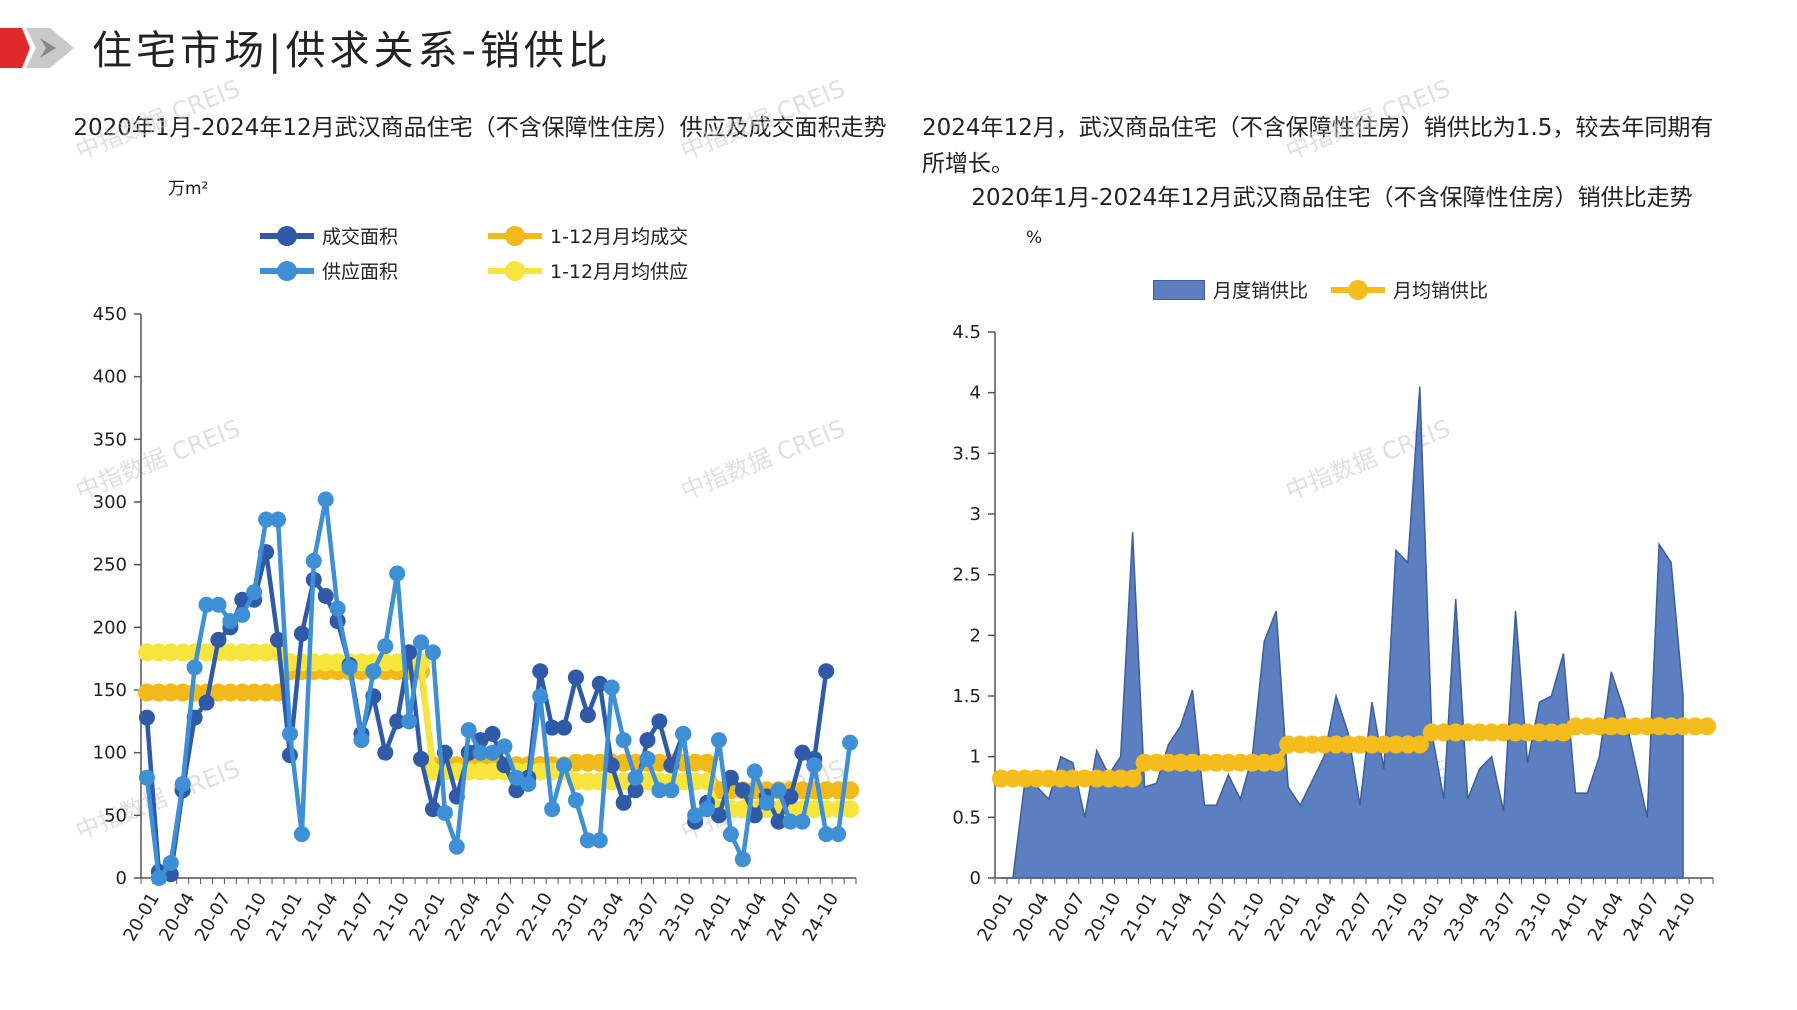 The image size is (1797, 1010). I want to click on right-y-tick-label: 1, so click(975, 757).